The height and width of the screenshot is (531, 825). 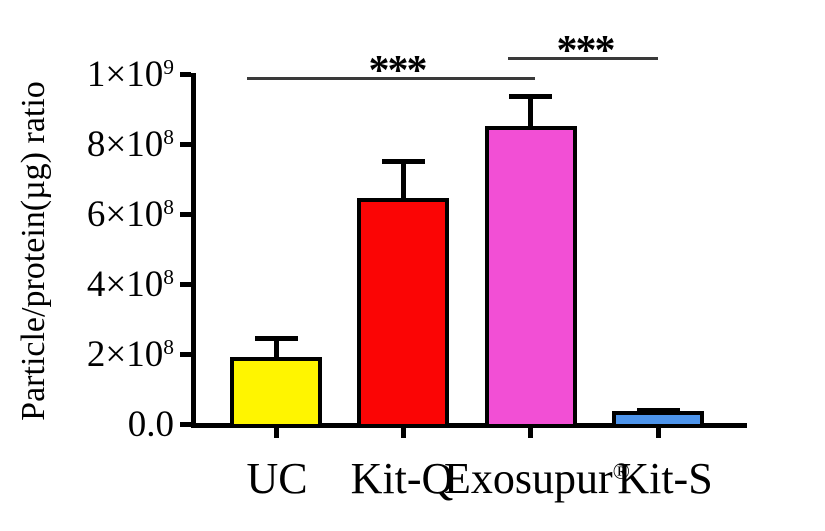 What do you see at coordinates (402, 478) in the screenshot?
I see `x-axis-label-kit-q: Kit-Q` at bounding box center [402, 478].